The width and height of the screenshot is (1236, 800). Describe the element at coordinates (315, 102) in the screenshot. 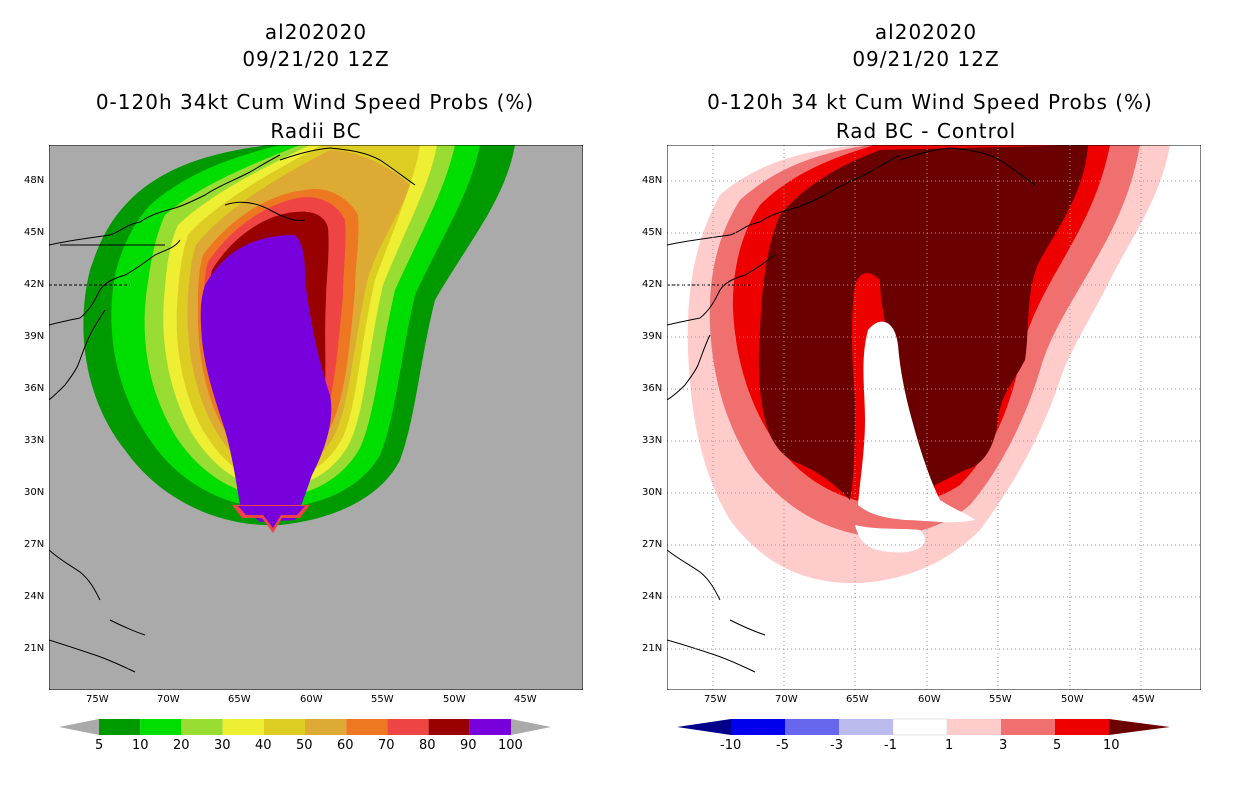

I see `left-title: 0-120h 34kt Cum Wind Speed Probs (%)` at that location.